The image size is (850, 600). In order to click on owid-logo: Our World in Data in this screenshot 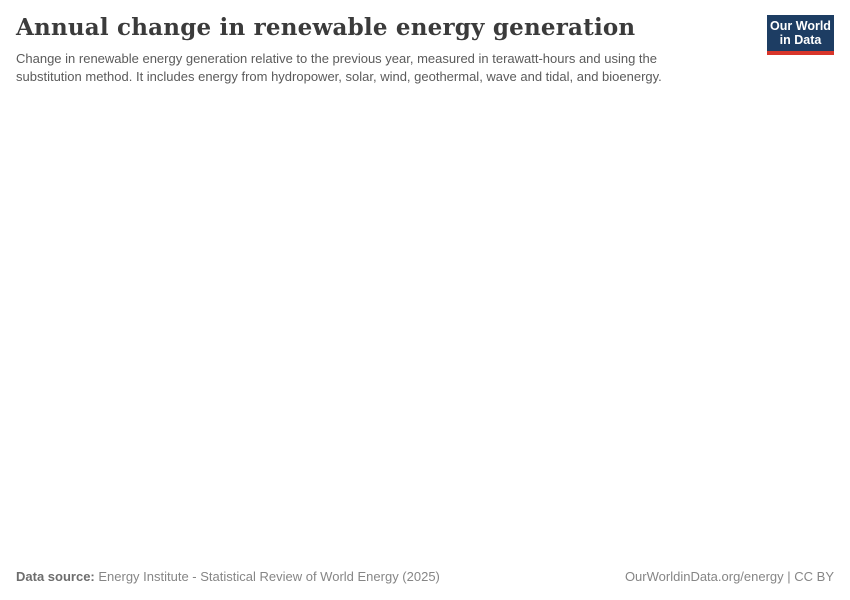, I will do `click(800, 35)`.